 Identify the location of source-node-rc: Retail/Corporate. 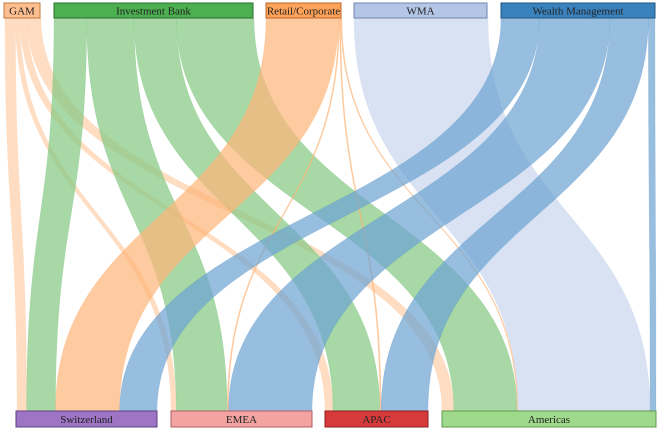
(303, 10).